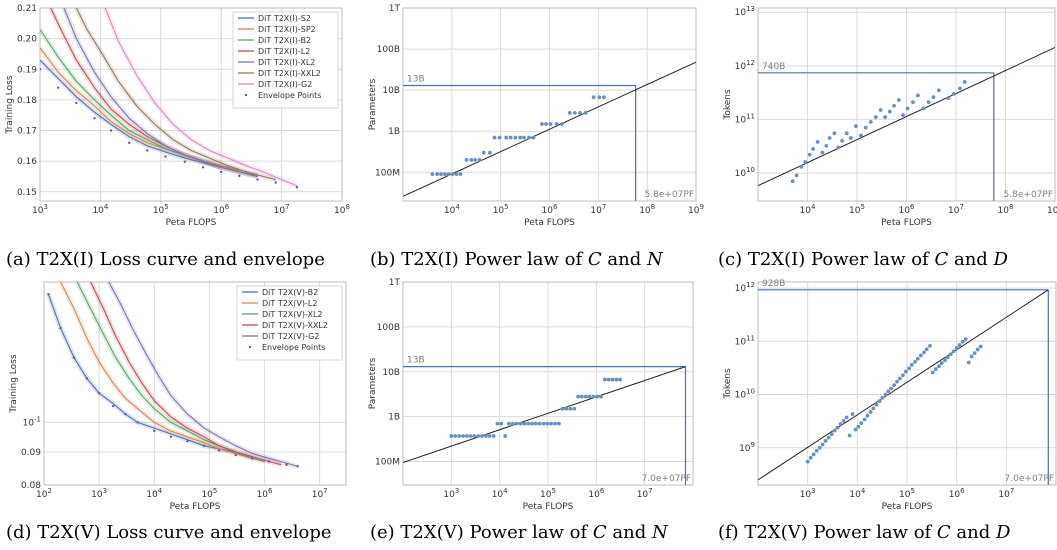 The width and height of the screenshot is (1057, 550). Describe the element at coordinates (549, 223) in the screenshot. I see `x-axis-label: Peta FLOPS` at that location.